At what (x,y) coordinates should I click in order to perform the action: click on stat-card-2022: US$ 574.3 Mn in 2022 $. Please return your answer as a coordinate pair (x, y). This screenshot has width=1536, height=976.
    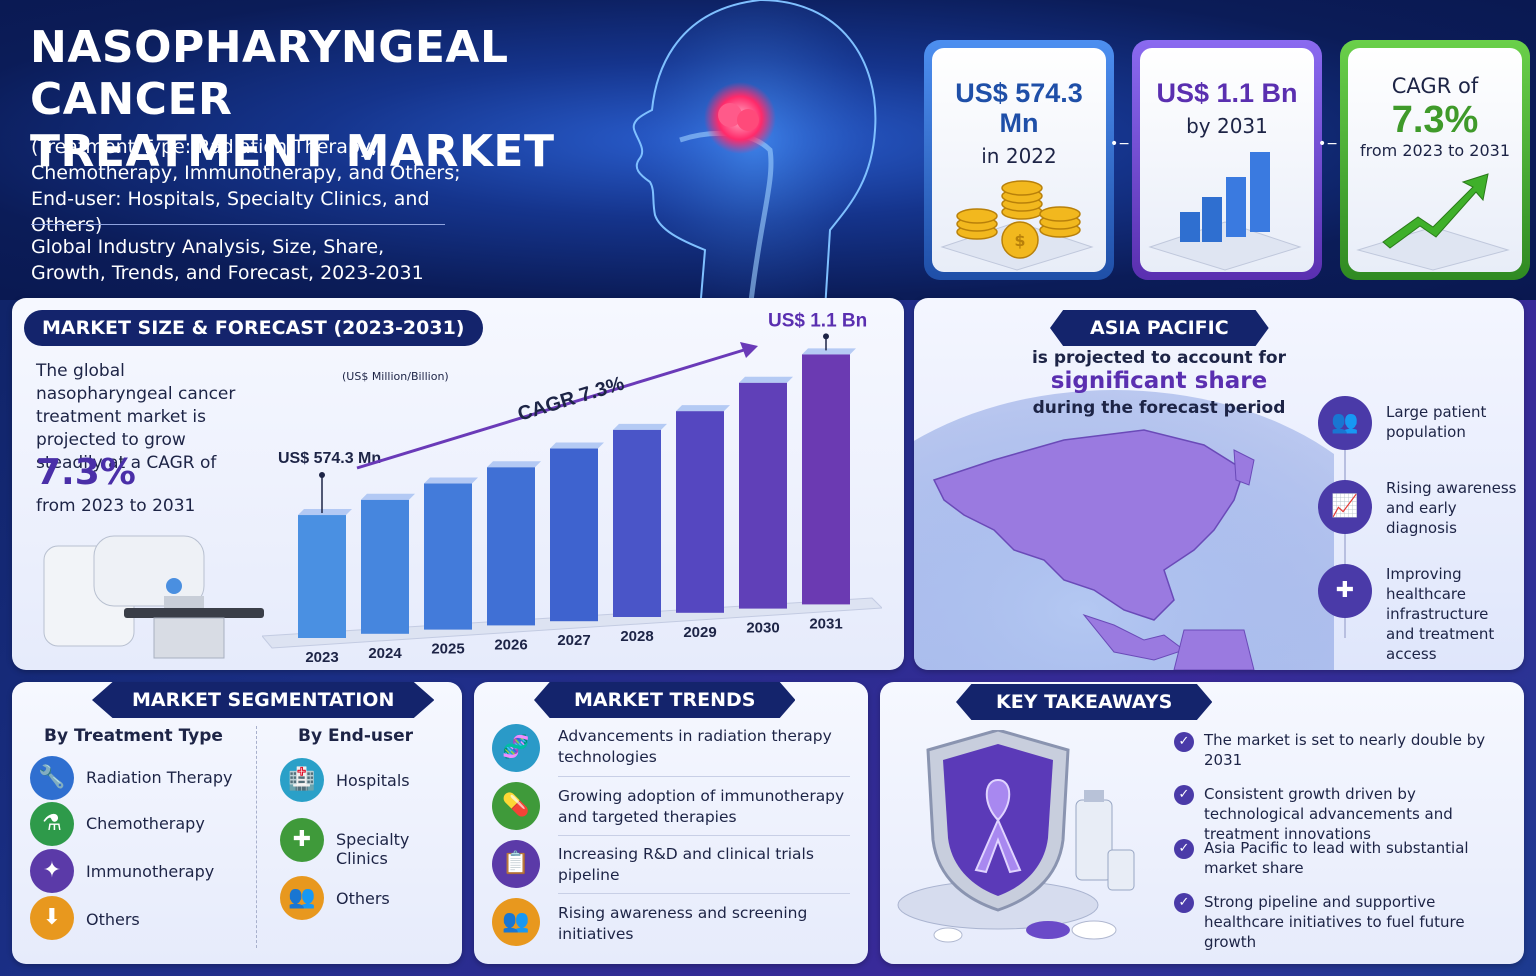
    Looking at the image, I should click on (1019, 160).